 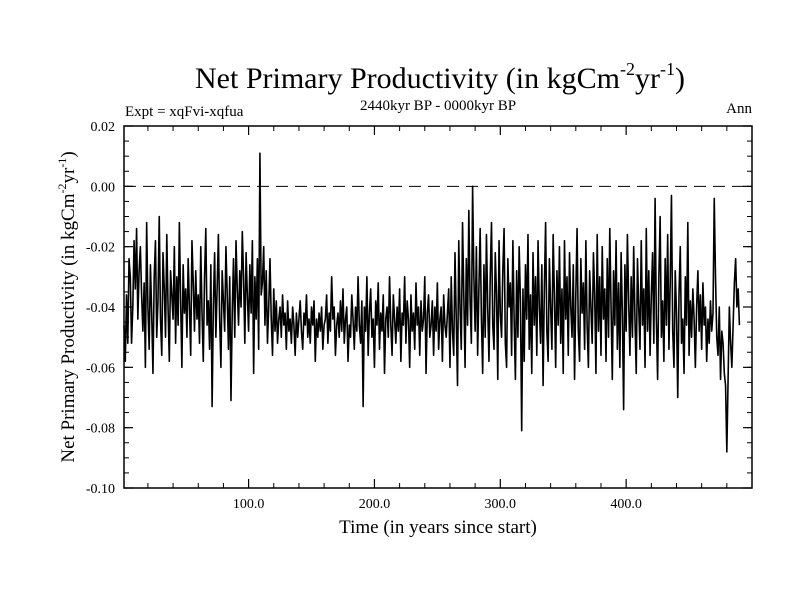 What do you see at coordinates (438, 527) in the screenshot?
I see `x-axis-label: Time (in years since start)` at bounding box center [438, 527].